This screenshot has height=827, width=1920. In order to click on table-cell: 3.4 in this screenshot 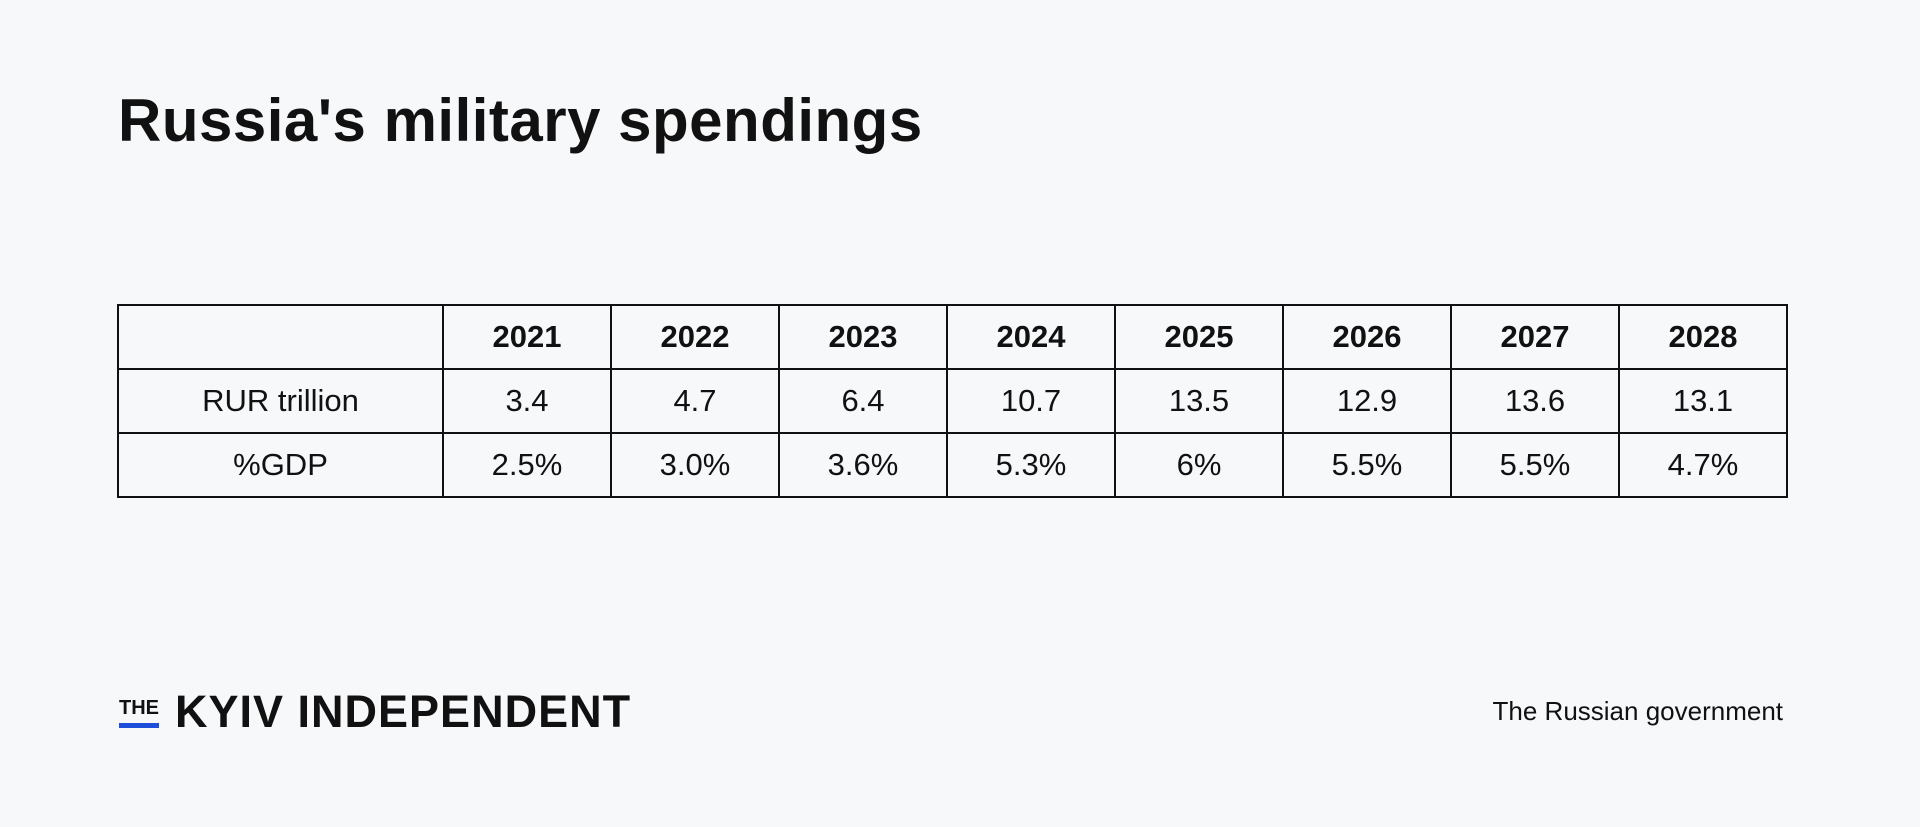, I will do `click(527, 401)`.